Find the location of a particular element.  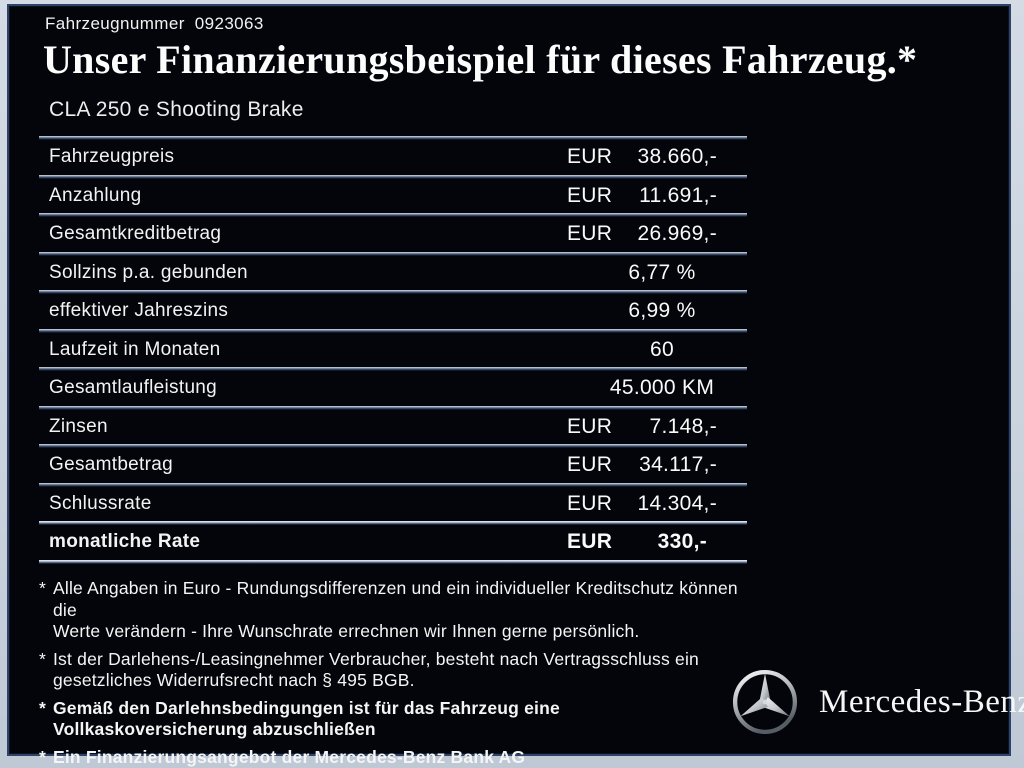

brand-lockup: Mercedes-Benz is located at coordinates (877, 702).